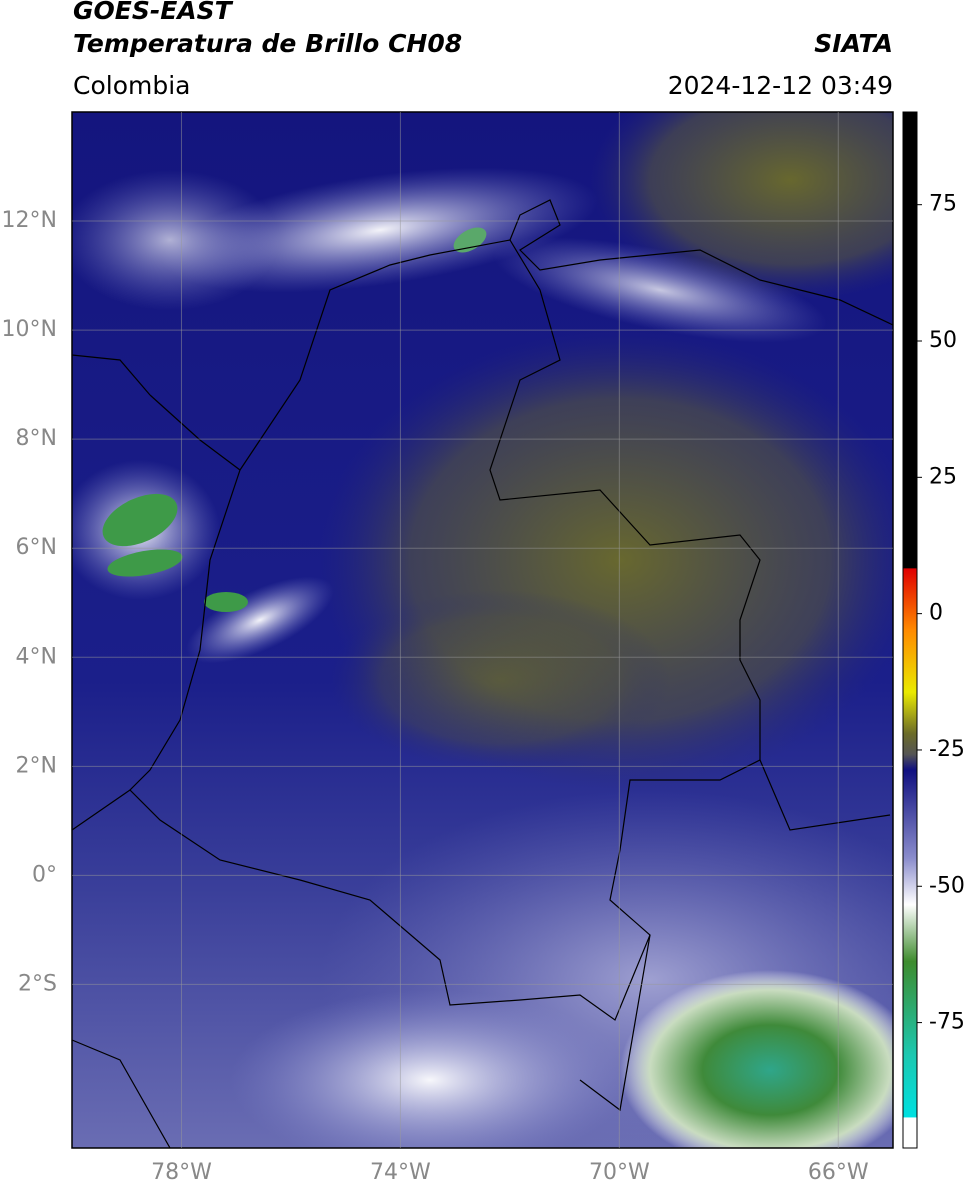  Describe the element at coordinates (943, 476) in the screenshot. I see `colorbar-tick-label: 25` at that location.